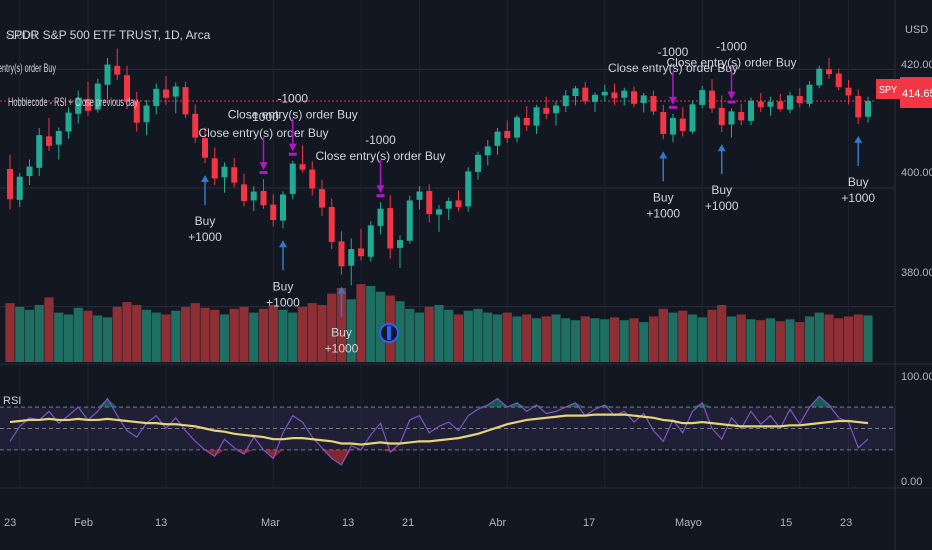  Describe the element at coordinates (428, 523) in the screenshot. I see `time-axis: 23 Feb 13 Mar 13 21 Abr 17 Mayo 15 23` at that location.